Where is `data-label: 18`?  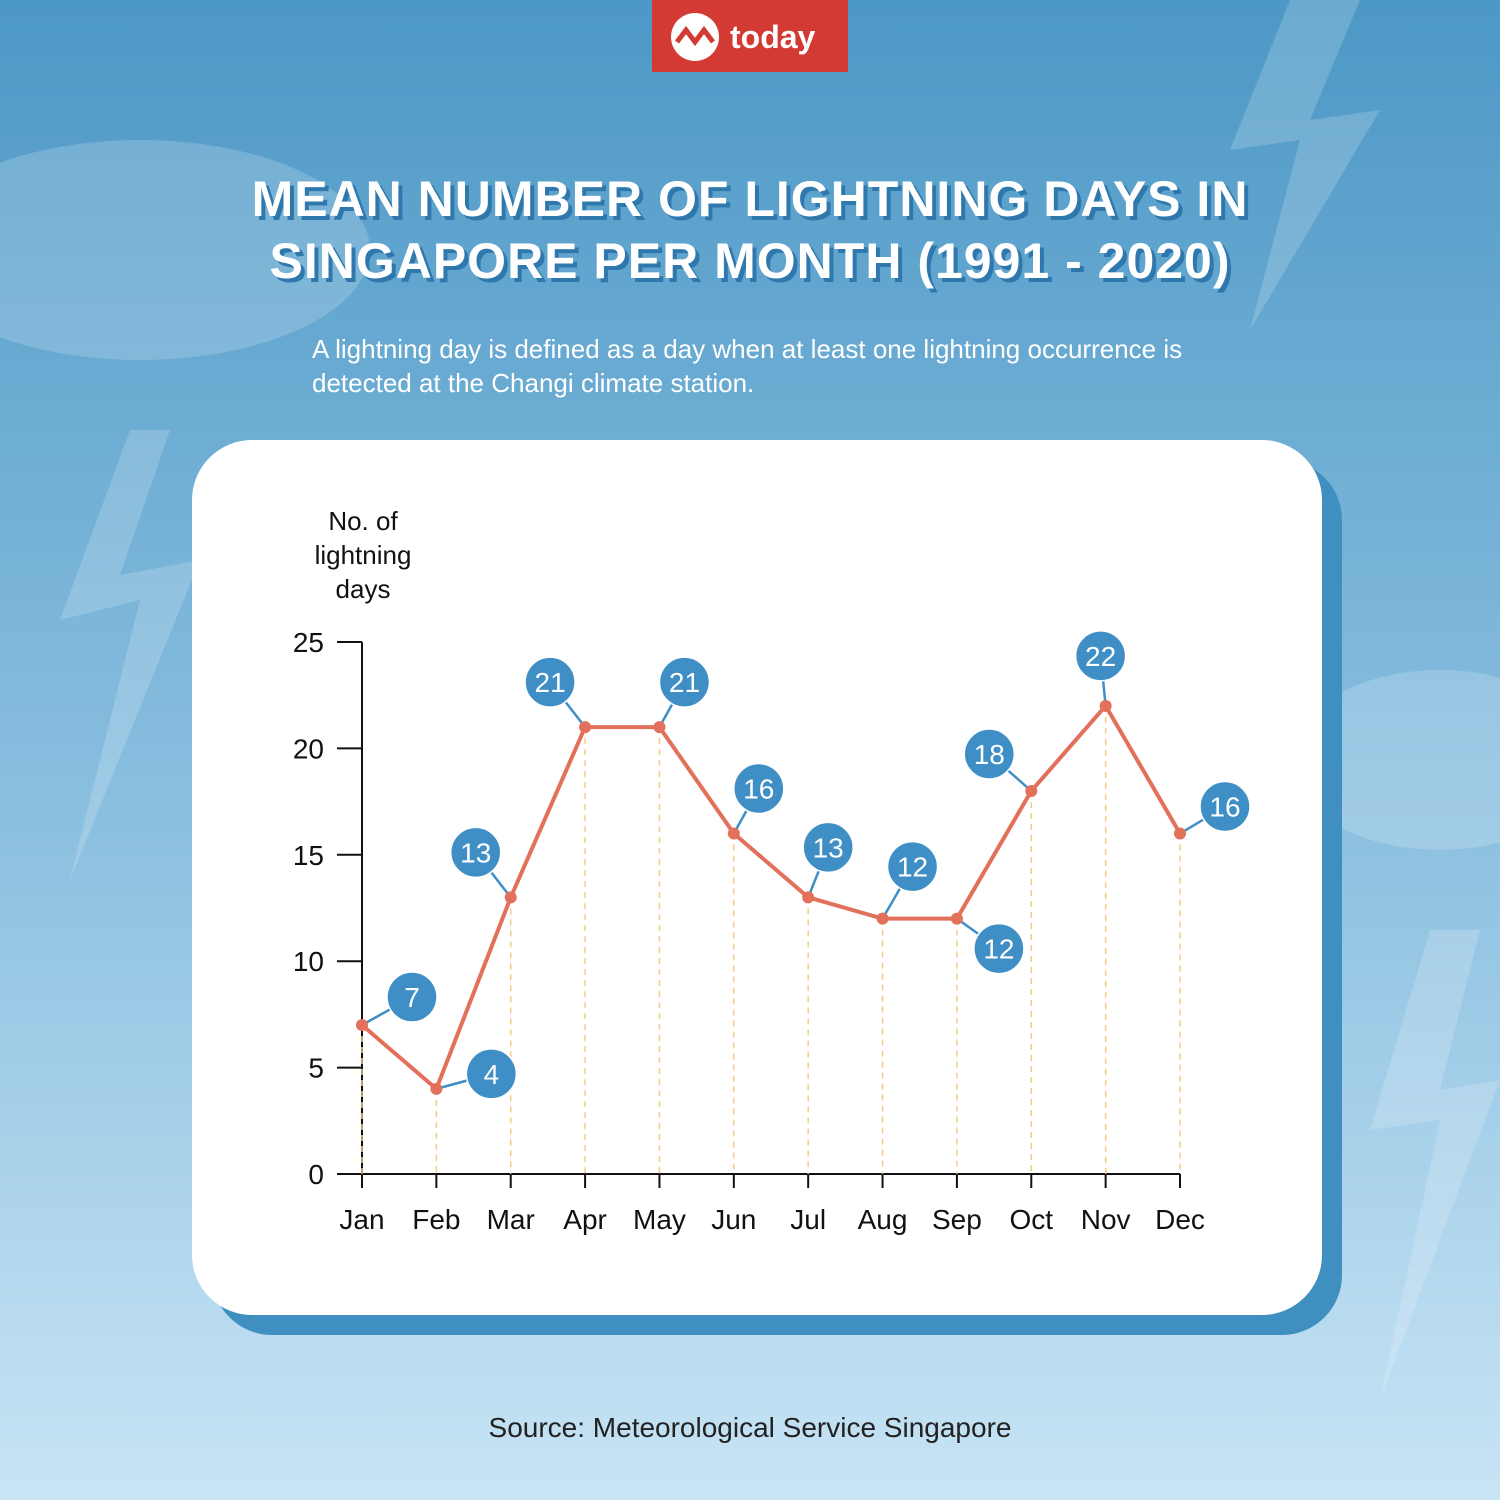 data-label: 18 is located at coordinates (989, 754).